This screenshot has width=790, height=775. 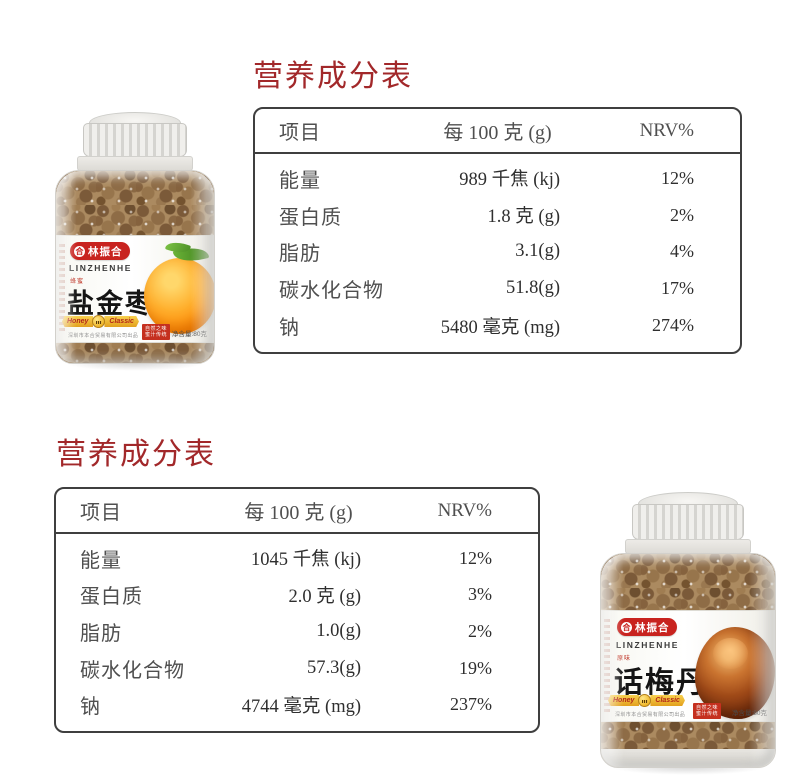 I want to click on row-nrv: 19%, so click(x=475, y=667).